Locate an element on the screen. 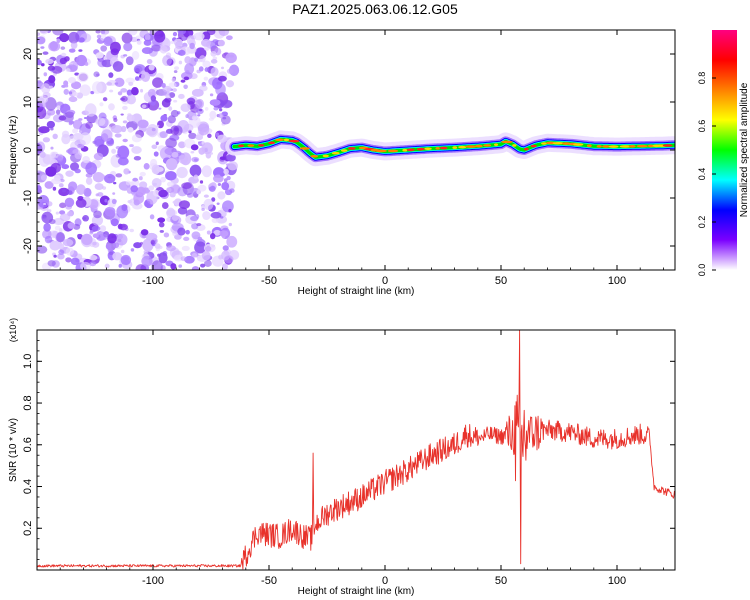 The image size is (750, 600). colorbar-tick-label: 0.4 is located at coordinates (702, 174).